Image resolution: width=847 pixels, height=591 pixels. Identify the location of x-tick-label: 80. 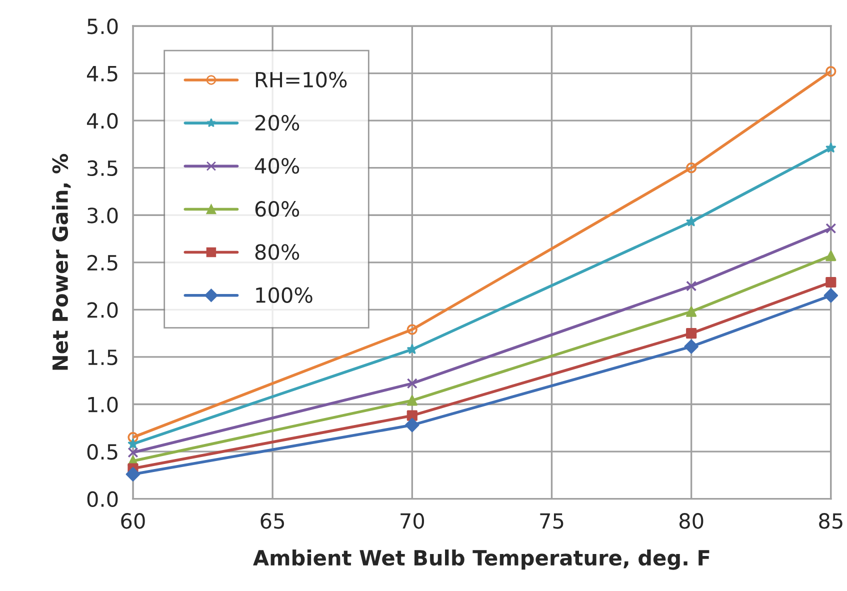
(691, 521).